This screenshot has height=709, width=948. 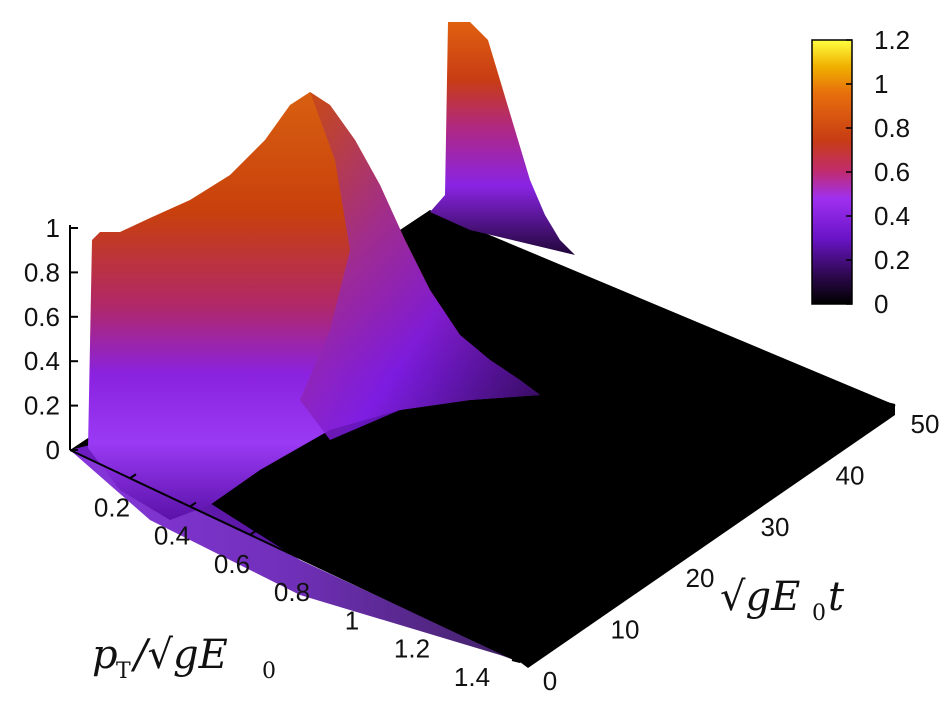 What do you see at coordinates (51, 339) in the screenshot?
I see `z-axis-ticks: 0 0.2 0.4 0.6 0.8 1` at bounding box center [51, 339].